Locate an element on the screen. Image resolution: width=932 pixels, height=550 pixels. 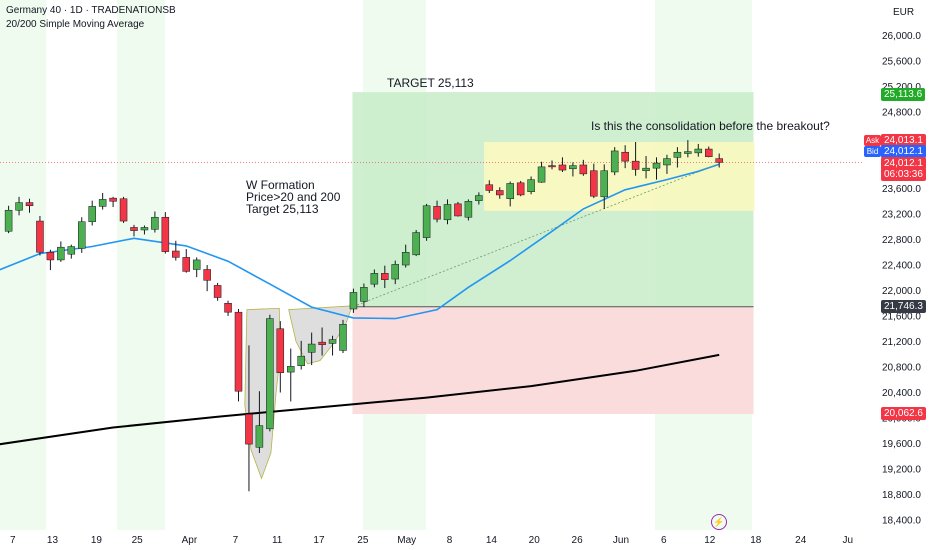
y-tick-label: 23,200.0 is located at coordinates (901, 215).